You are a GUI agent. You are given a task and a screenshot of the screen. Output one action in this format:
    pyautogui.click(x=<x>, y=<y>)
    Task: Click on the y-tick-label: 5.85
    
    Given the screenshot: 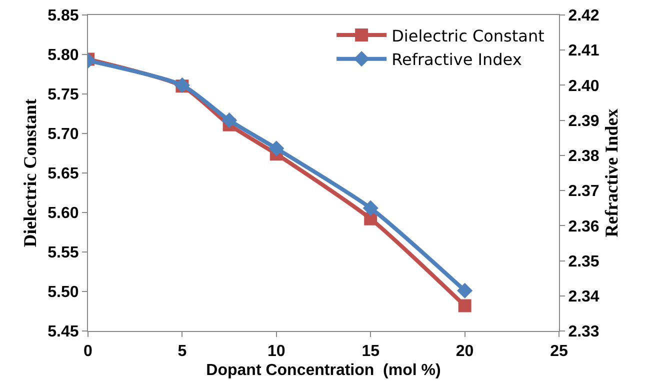 What is the action you would take?
    pyautogui.click(x=63, y=16)
    